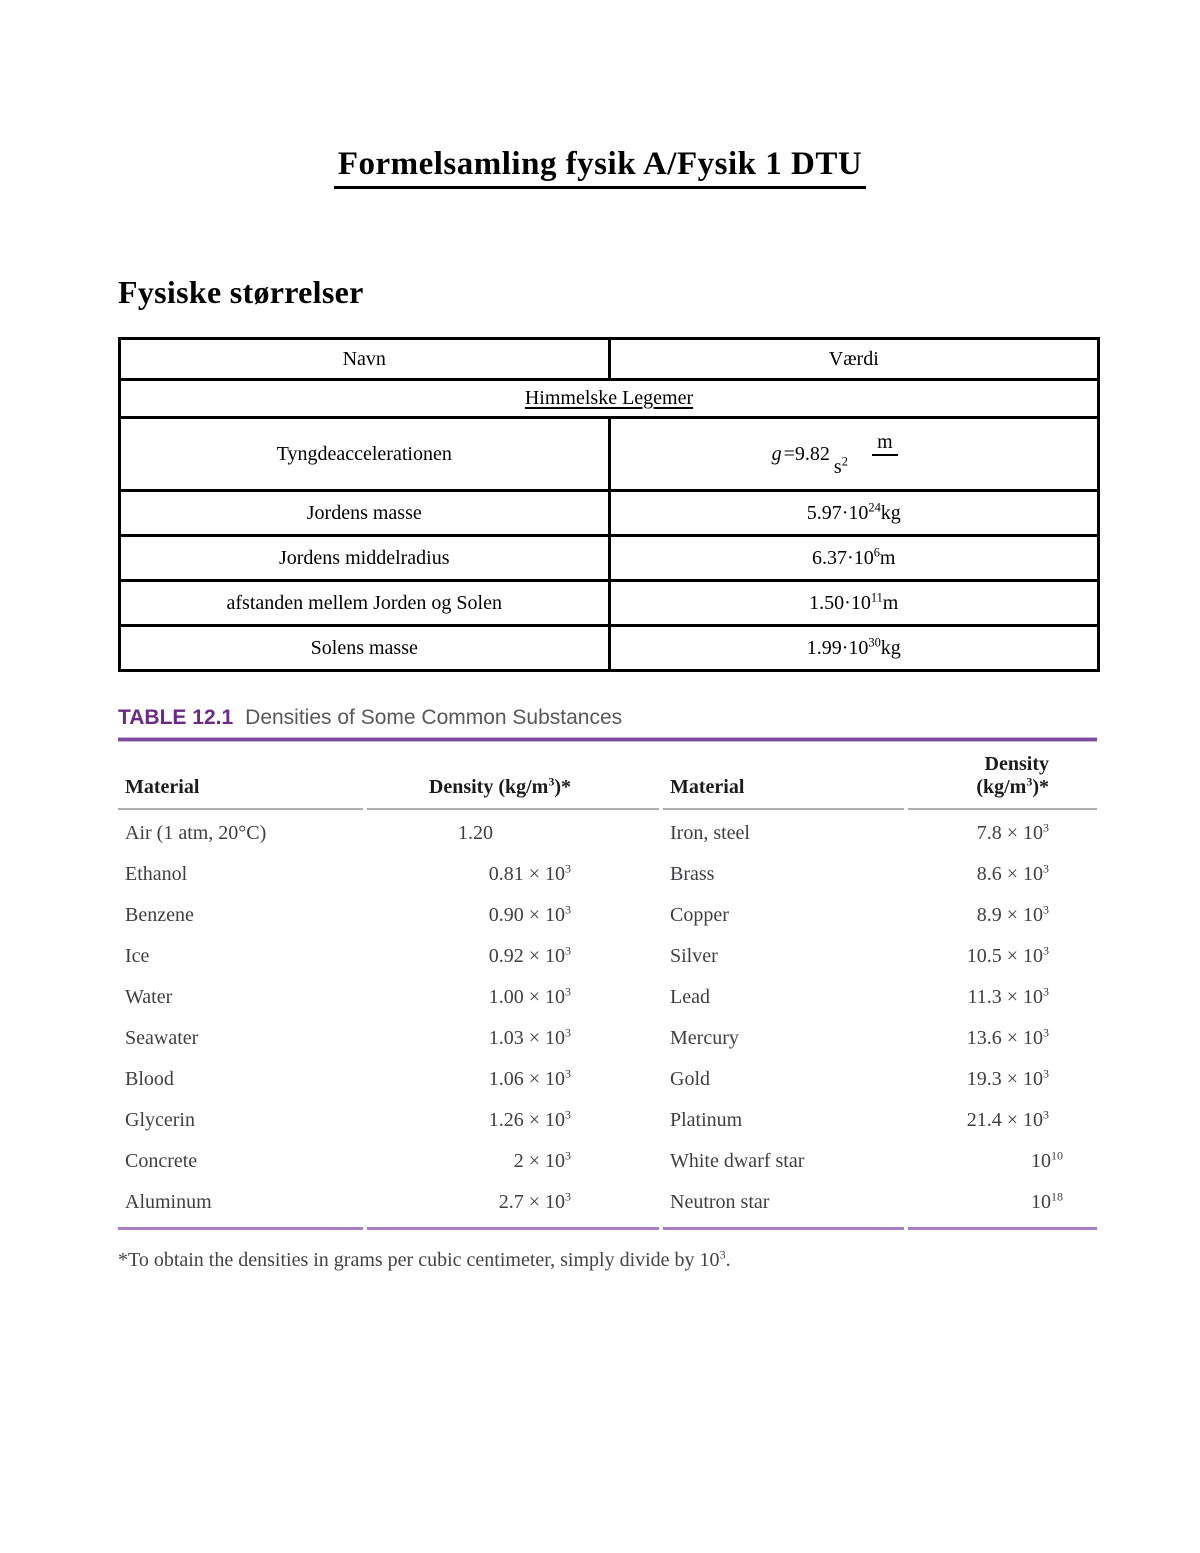  I want to click on density-cell: 2 × 10³, so click(542, 1160).